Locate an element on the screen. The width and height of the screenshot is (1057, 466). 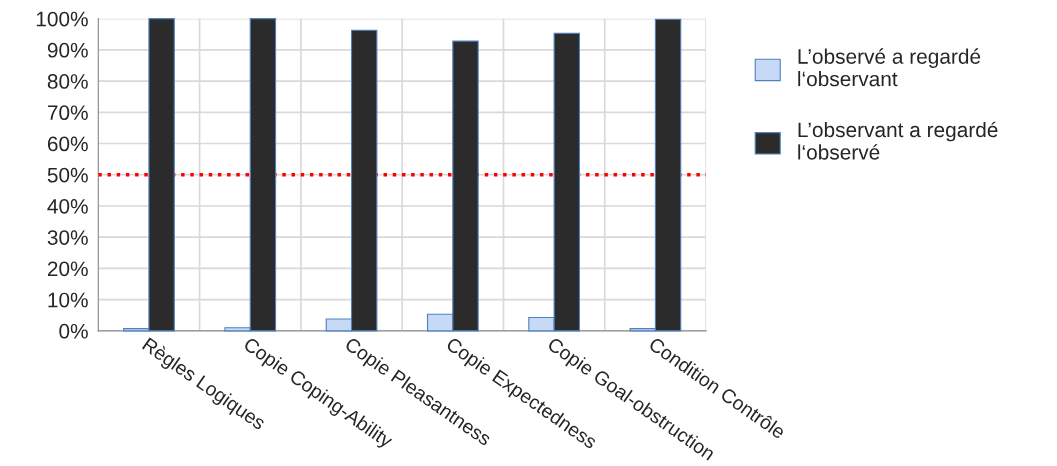
y-tick-label: 90% is located at coordinates (67, 50).